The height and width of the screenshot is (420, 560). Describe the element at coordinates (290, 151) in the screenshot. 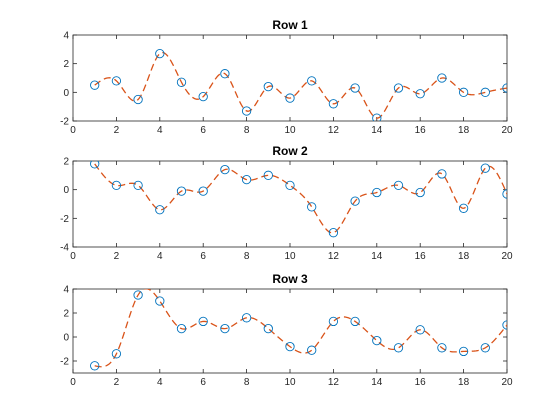

I see `subplot-title: Row 2` at that location.